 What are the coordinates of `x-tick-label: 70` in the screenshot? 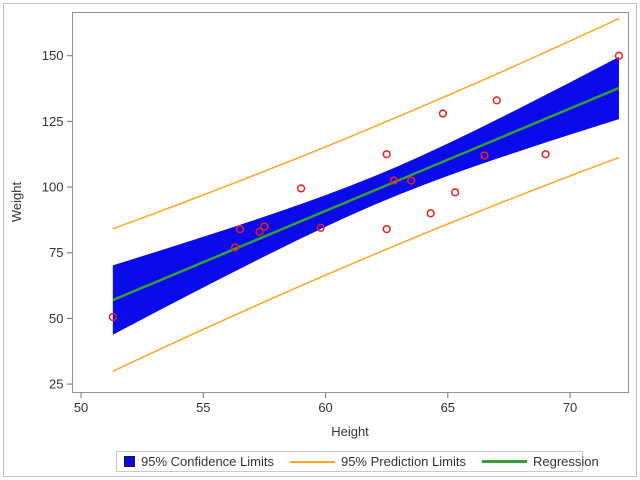 It's located at (570, 407).